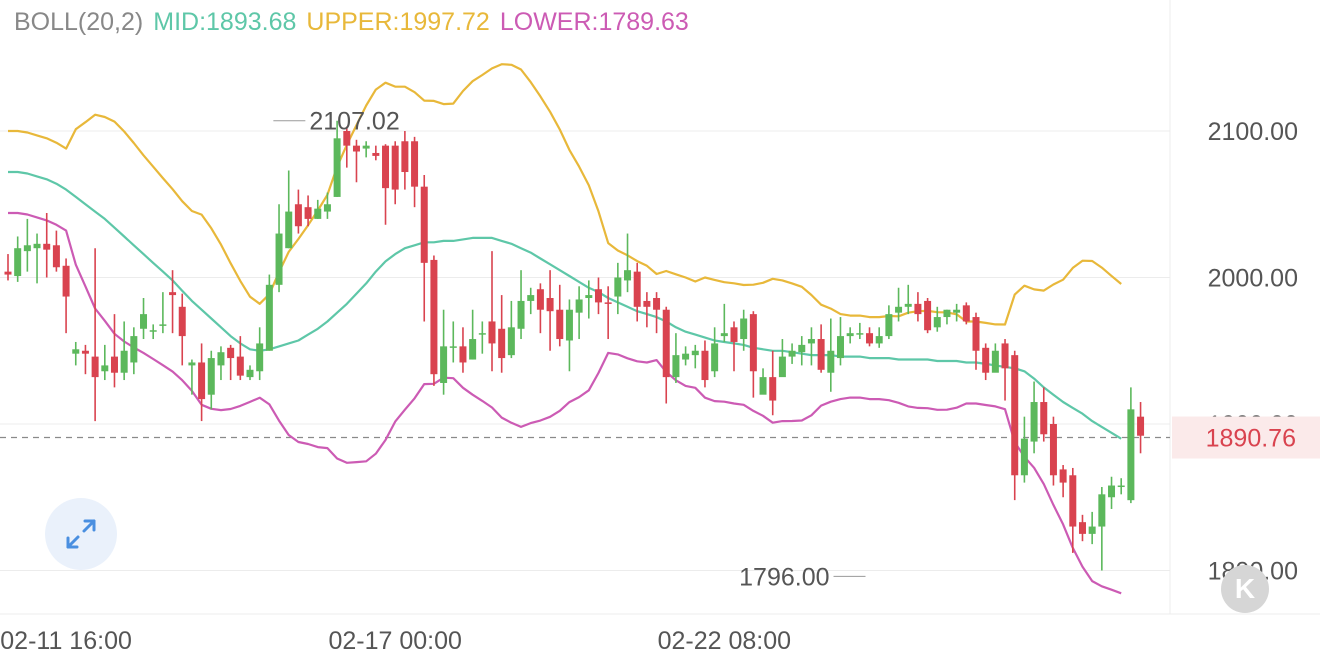 Image resolution: width=1320 pixels, height=666 pixels. What do you see at coordinates (594, 22) in the screenshot?
I see `legend-lower: LOWER:1789.63` at bounding box center [594, 22].